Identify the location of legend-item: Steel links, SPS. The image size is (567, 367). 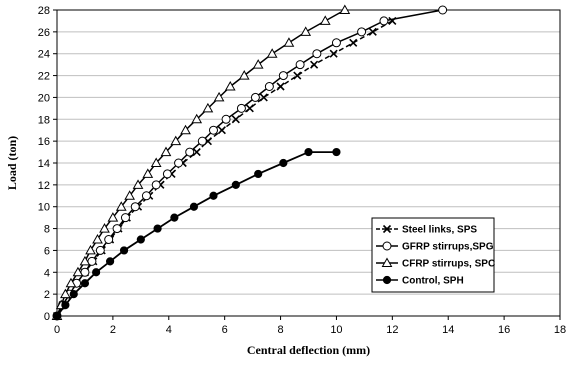
(426, 230).